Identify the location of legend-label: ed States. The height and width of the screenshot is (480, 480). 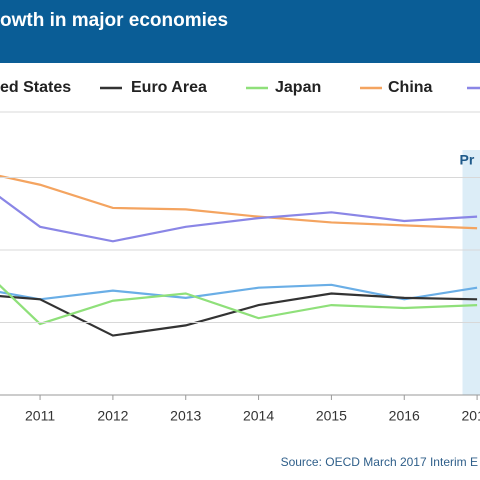
(35, 87).